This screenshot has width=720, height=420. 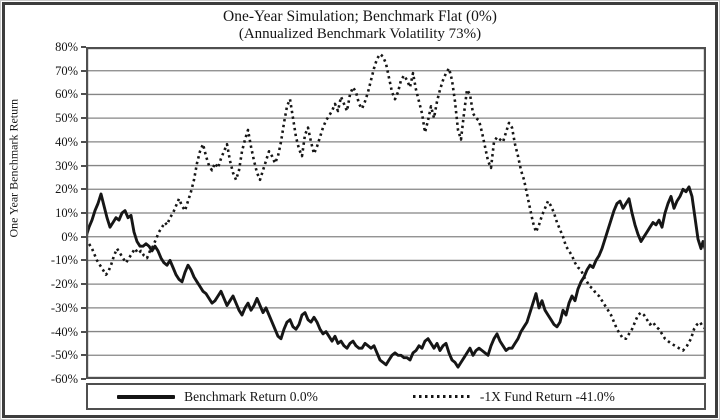 I want to click on y-tick-label: -50%, so click(x=64, y=355).